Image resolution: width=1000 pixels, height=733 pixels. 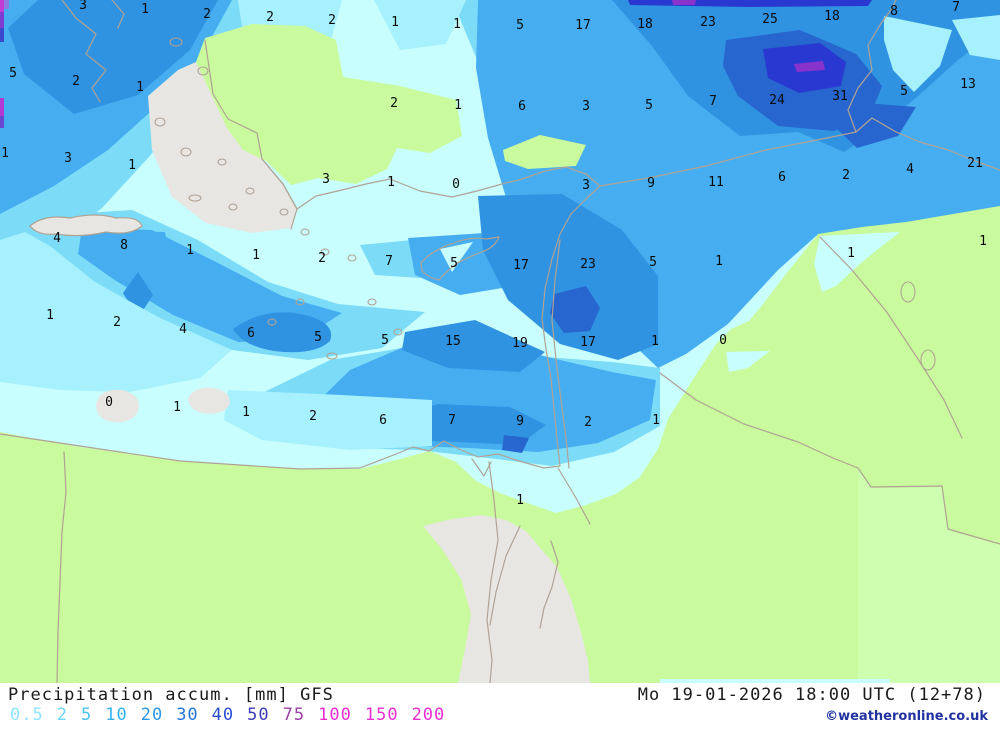 What do you see at coordinates (811, 695) in the screenshot?
I see `legend-datetime: Mo 19-01-2026 18:00 UTC (12+78)` at bounding box center [811, 695].